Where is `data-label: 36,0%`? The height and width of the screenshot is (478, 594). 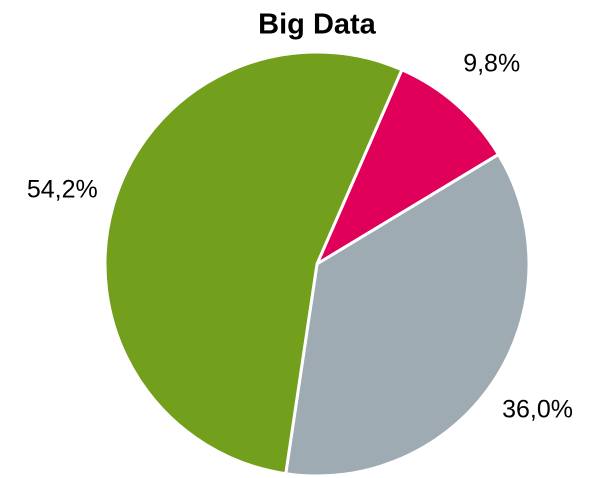
data-label: 36,0% is located at coordinates (537, 410).